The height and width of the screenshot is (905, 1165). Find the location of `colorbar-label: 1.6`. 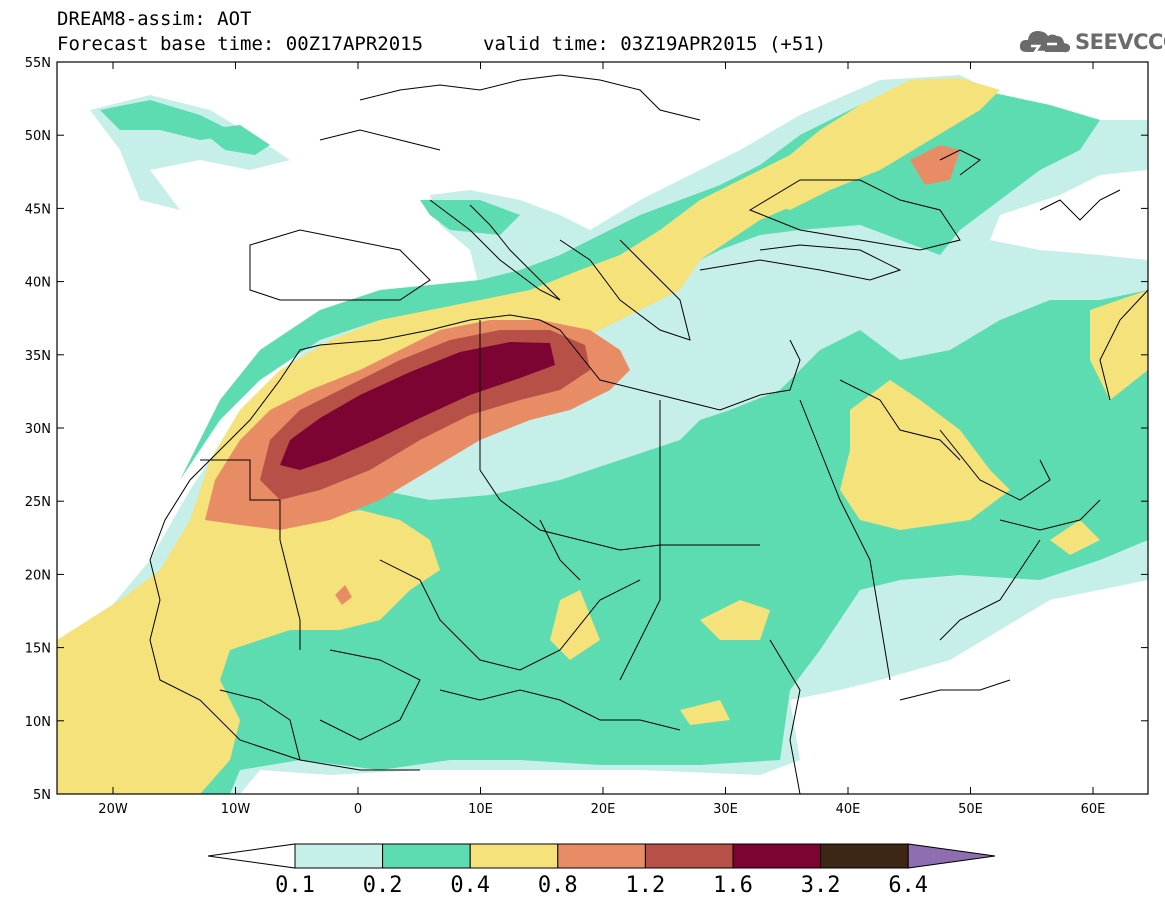

colorbar-label: 1.6 is located at coordinates (733, 885).